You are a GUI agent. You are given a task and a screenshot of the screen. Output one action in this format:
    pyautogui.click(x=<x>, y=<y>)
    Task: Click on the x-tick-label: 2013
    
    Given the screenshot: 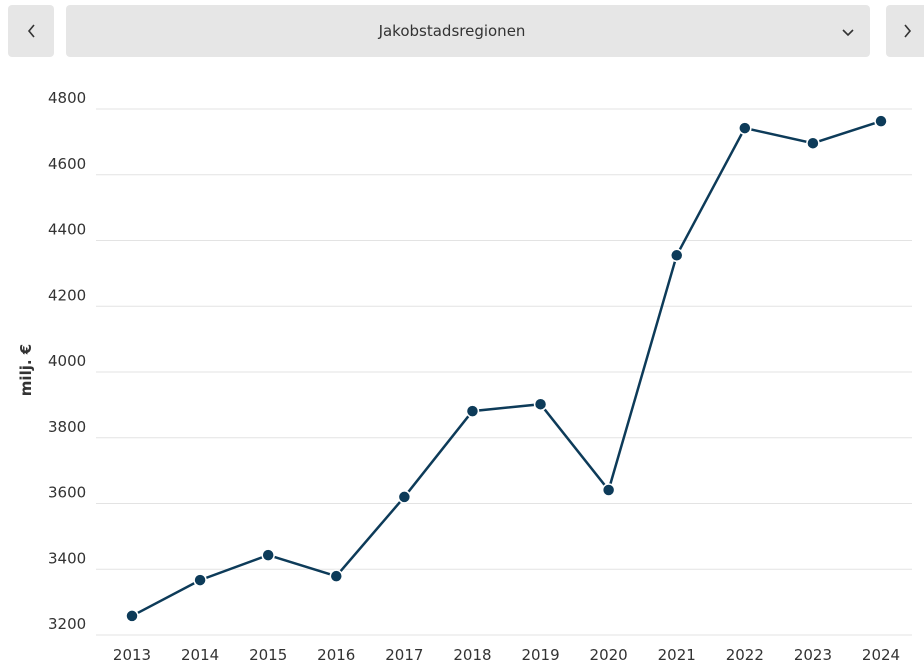 What is the action you would take?
    pyautogui.click(x=132, y=654)
    